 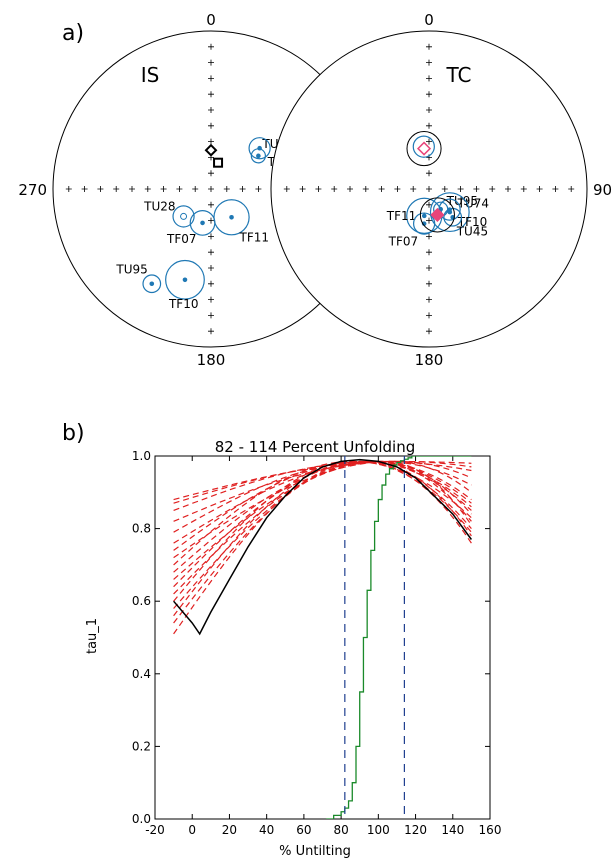 I want to click on y-tick-label: 0.2, so click(x=141, y=746).